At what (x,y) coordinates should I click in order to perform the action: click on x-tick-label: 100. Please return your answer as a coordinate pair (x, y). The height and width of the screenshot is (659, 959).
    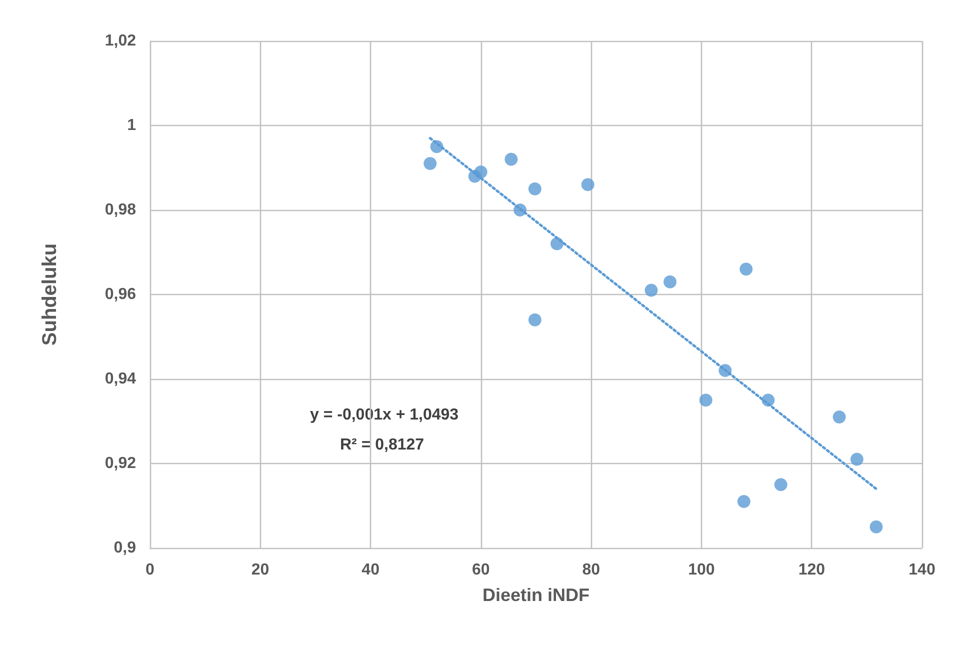
    Looking at the image, I should click on (701, 570).